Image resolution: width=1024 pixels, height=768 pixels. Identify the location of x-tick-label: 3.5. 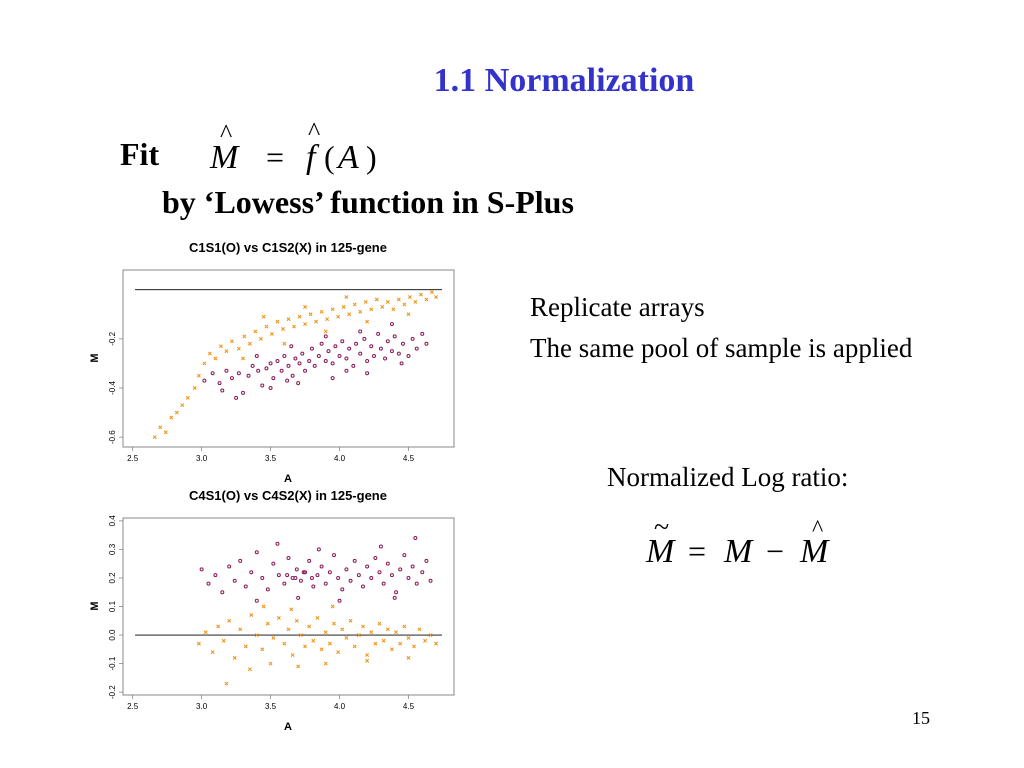
(271, 706).